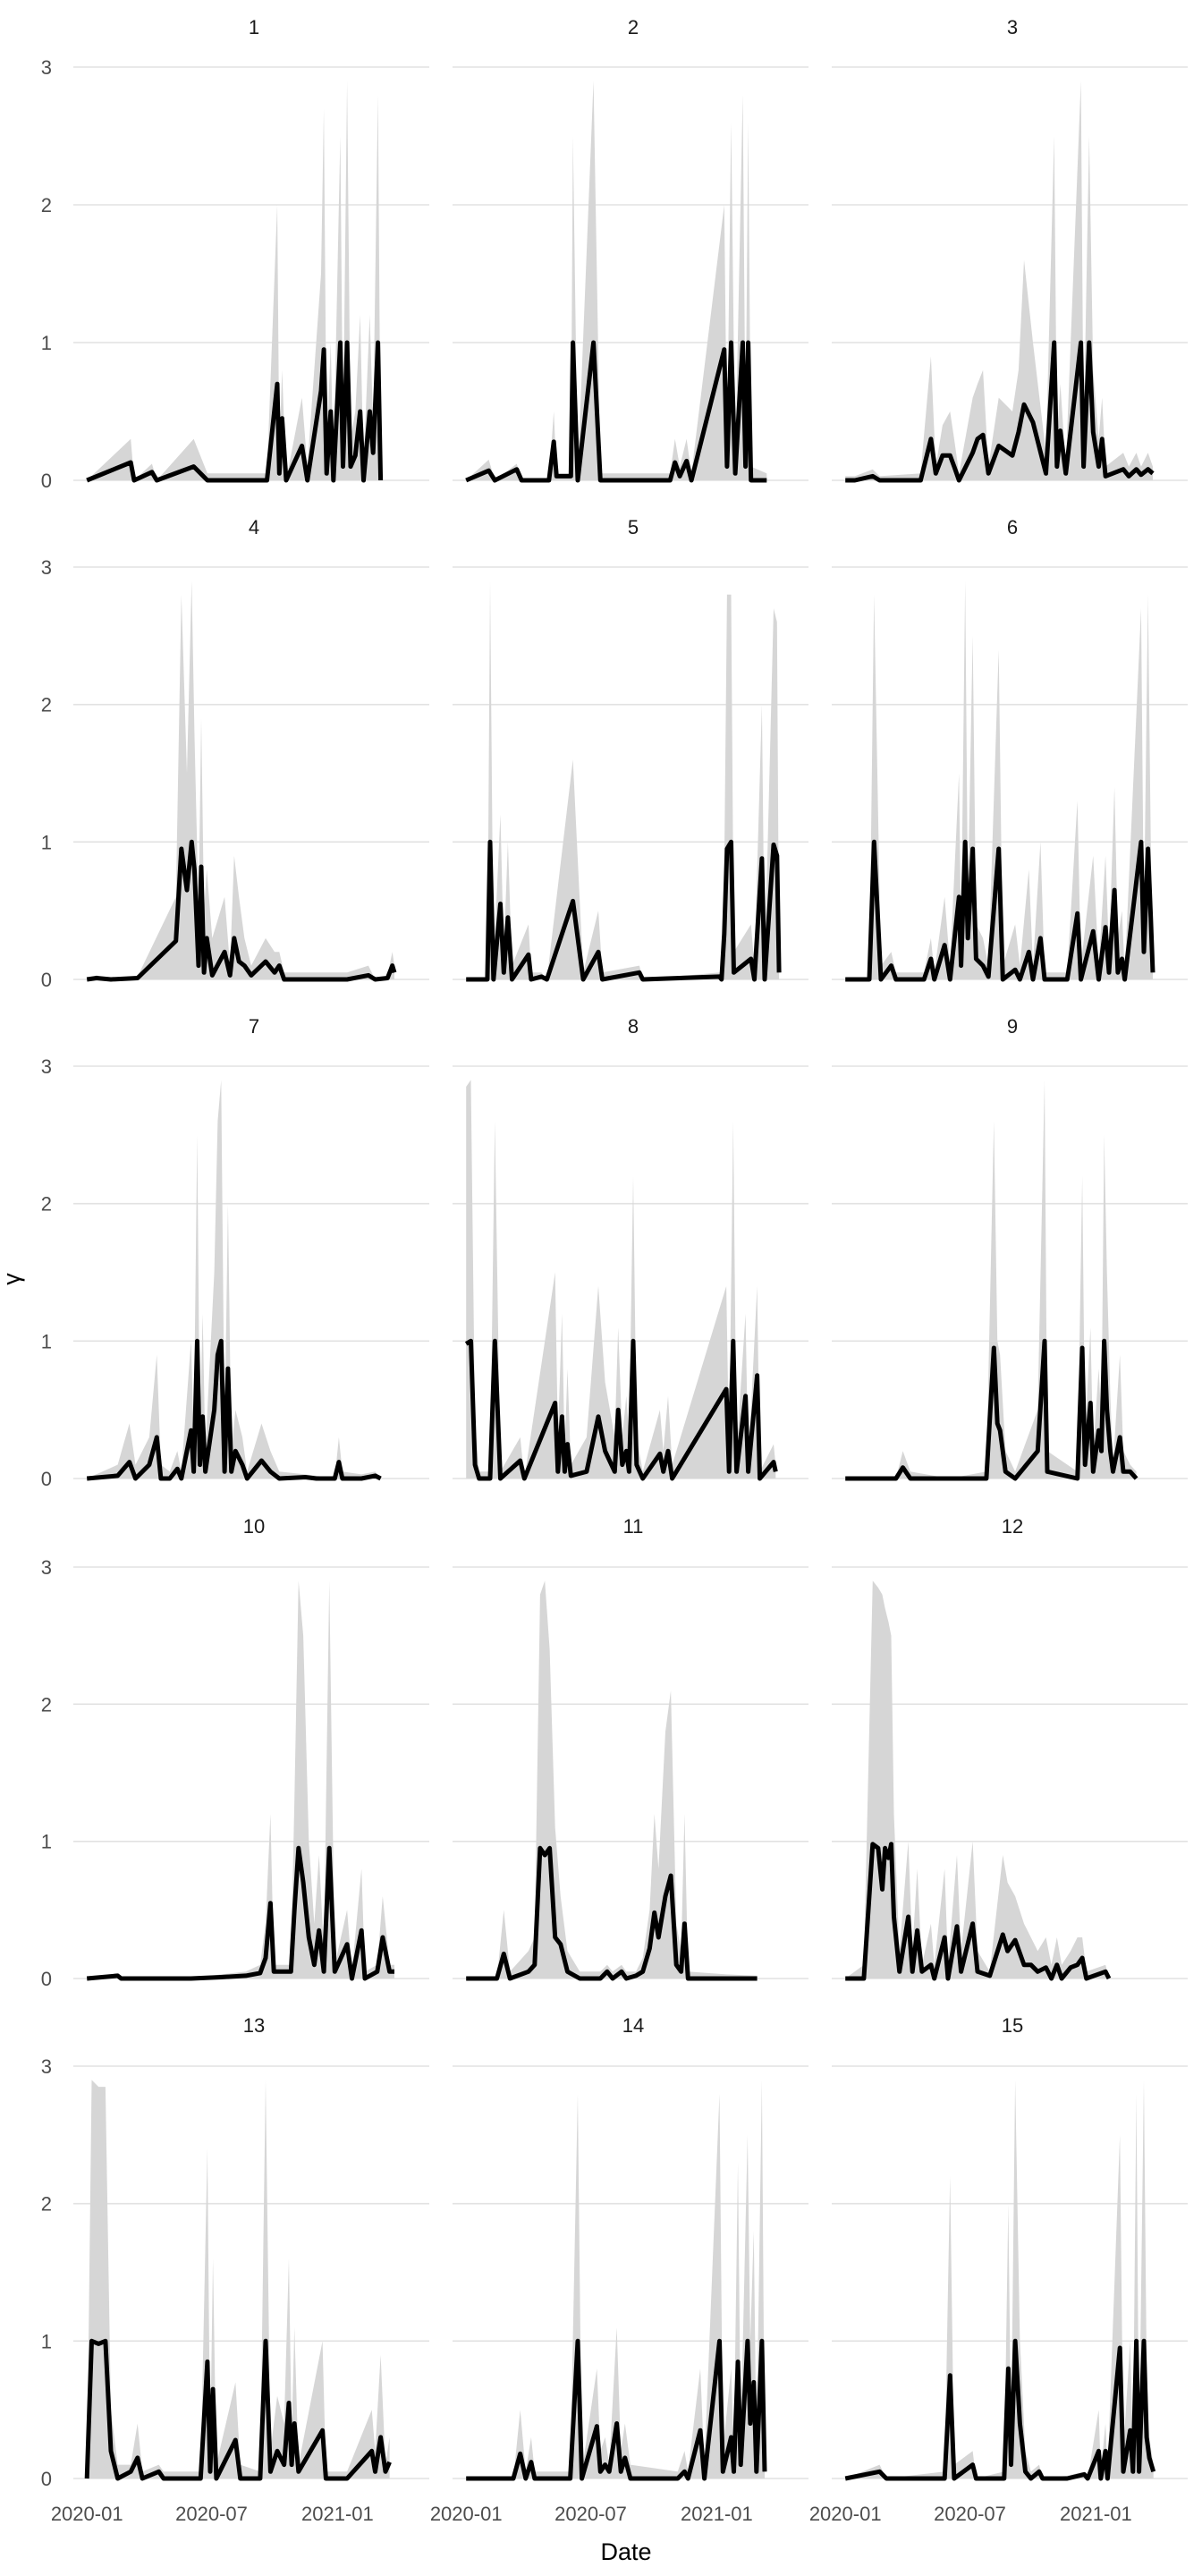  Describe the element at coordinates (254, 27) in the screenshot. I see `facet-strip-label: 1` at that location.